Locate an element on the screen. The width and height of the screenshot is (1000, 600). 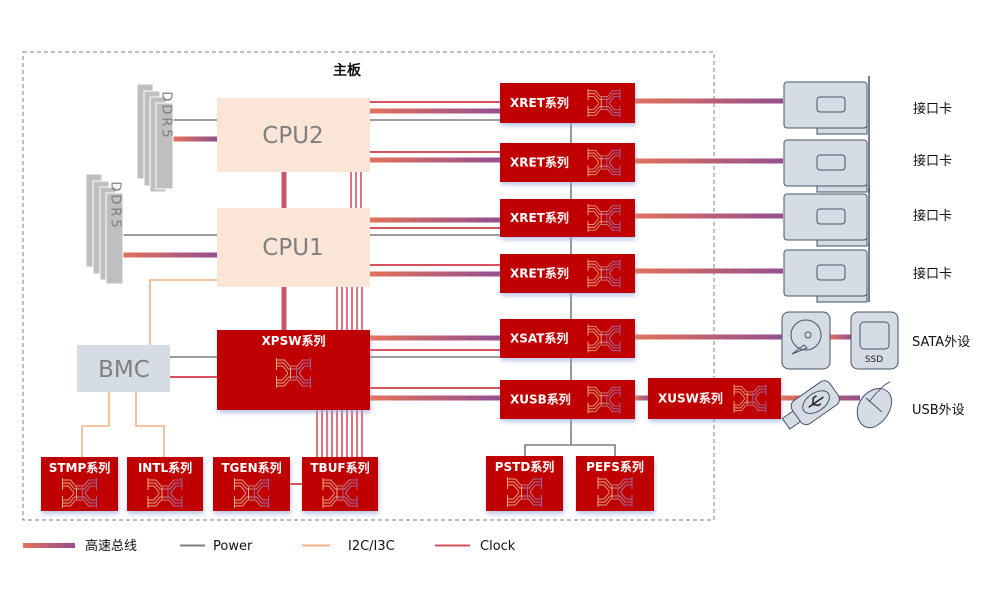
tbuf-chip: TBUF系列 is located at coordinates (340, 484).